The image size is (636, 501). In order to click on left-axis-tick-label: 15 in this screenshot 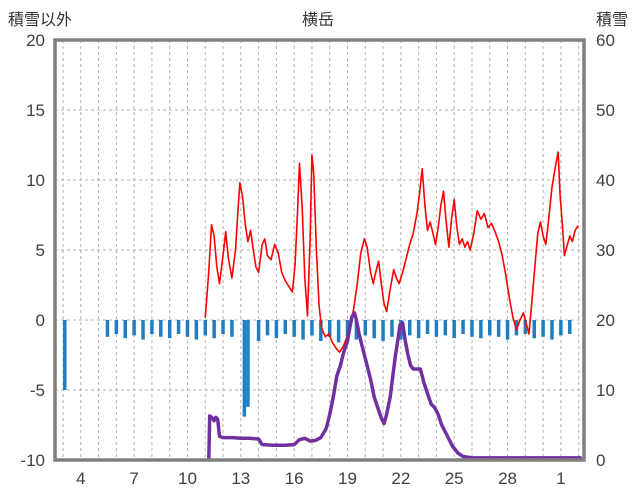, I will do `click(35, 110)`.